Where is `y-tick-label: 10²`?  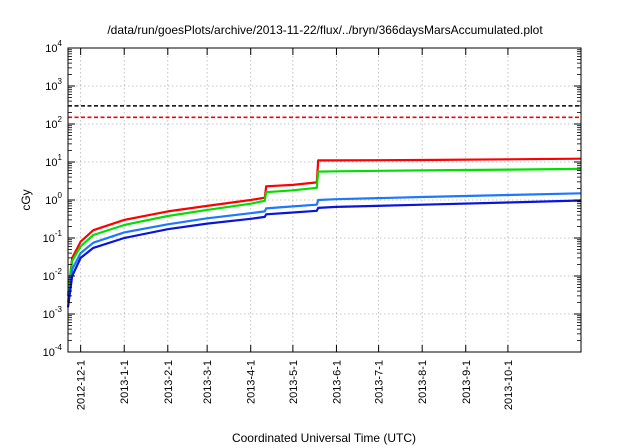 y-tick-label: 10² is located at coordinates (53, 123).